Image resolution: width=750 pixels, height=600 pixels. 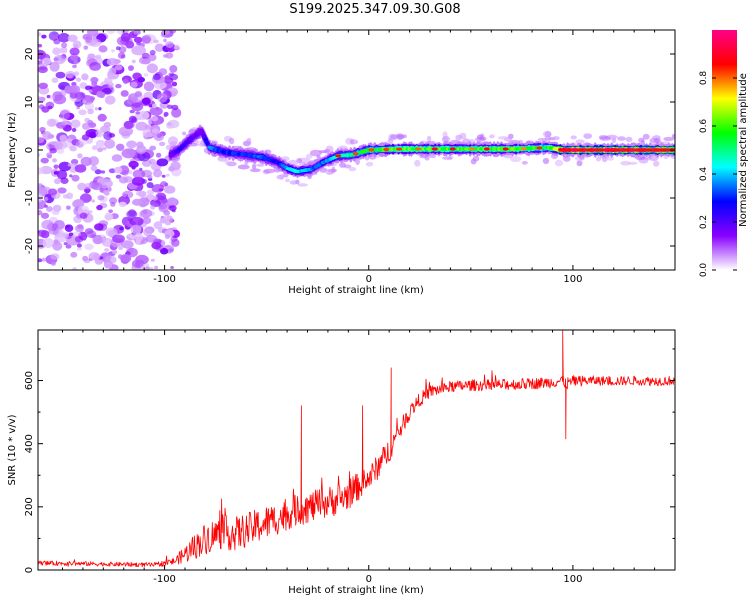 What do you see at coordinates (29, 380) in the screenshot?
I see `snr-y-tick-label: 600` at bounding box center [29, 380].